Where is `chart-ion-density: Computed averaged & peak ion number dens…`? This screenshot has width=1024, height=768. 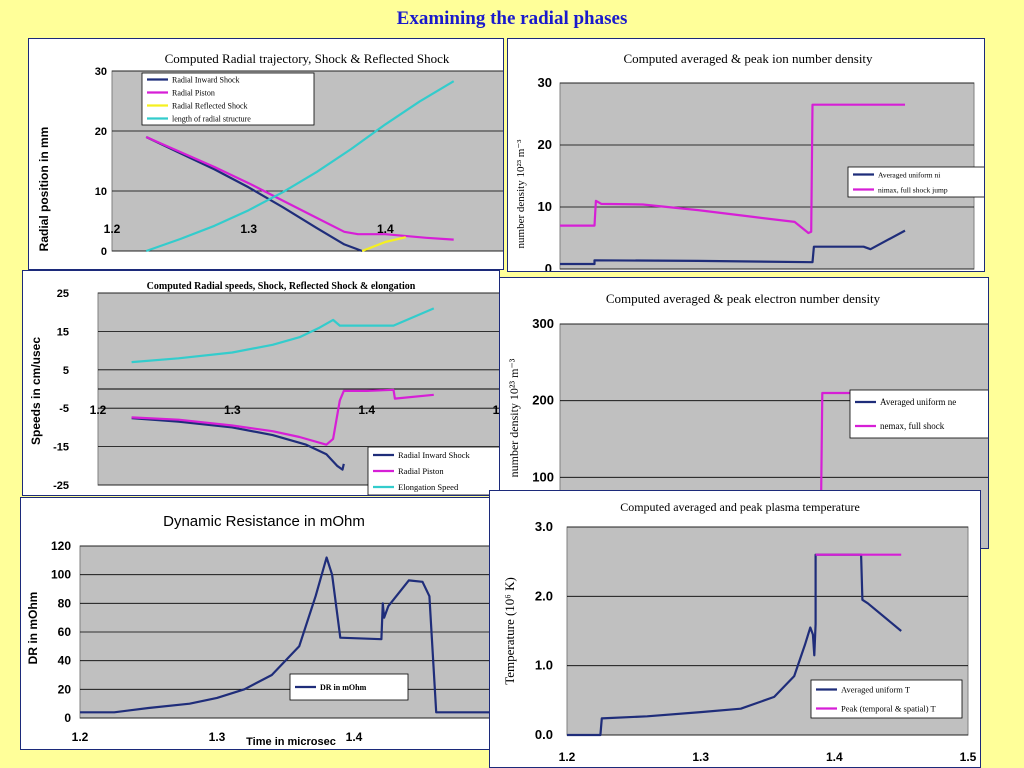
chart-ion-density: Computed averaged & peak ion number dens… is located at coordinates (749, 161).